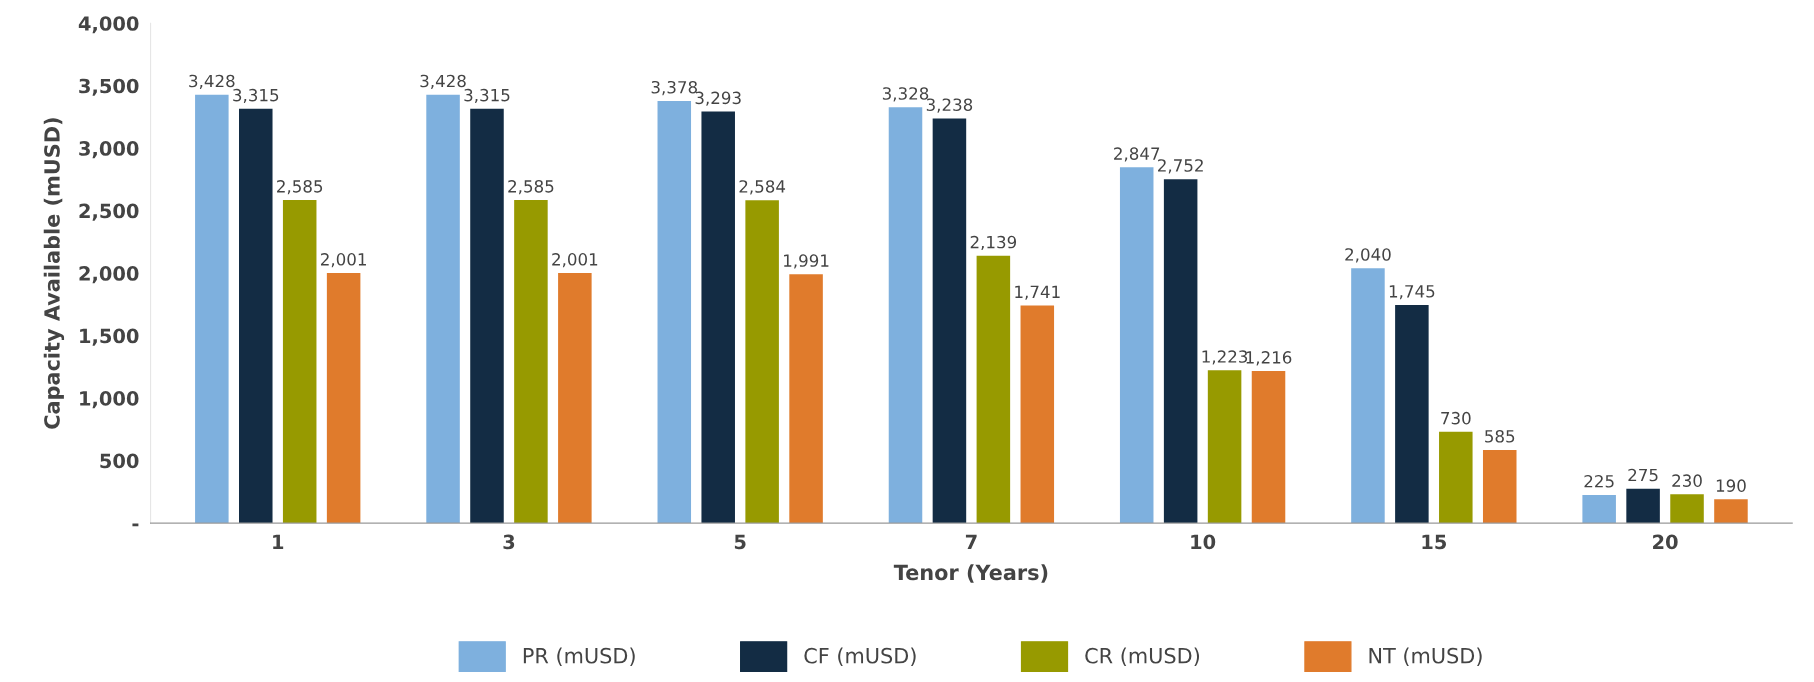 The width and height of the screenshot is (1814, 682). Describe the element at coordinates (54, 273) in the screenshot. I see `y-axis-title: Capacity Available (mUSD)` at that location.